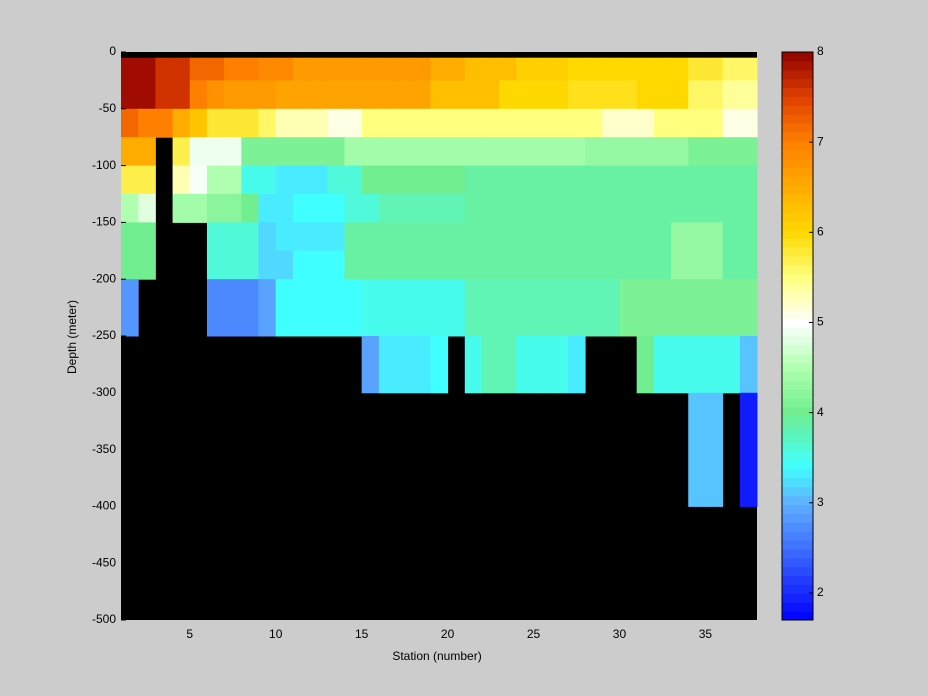  What do you see at coordinates (104, 165) in the screenshot?
I see `y-tick-label: -100` at bounding box center [104, 165].